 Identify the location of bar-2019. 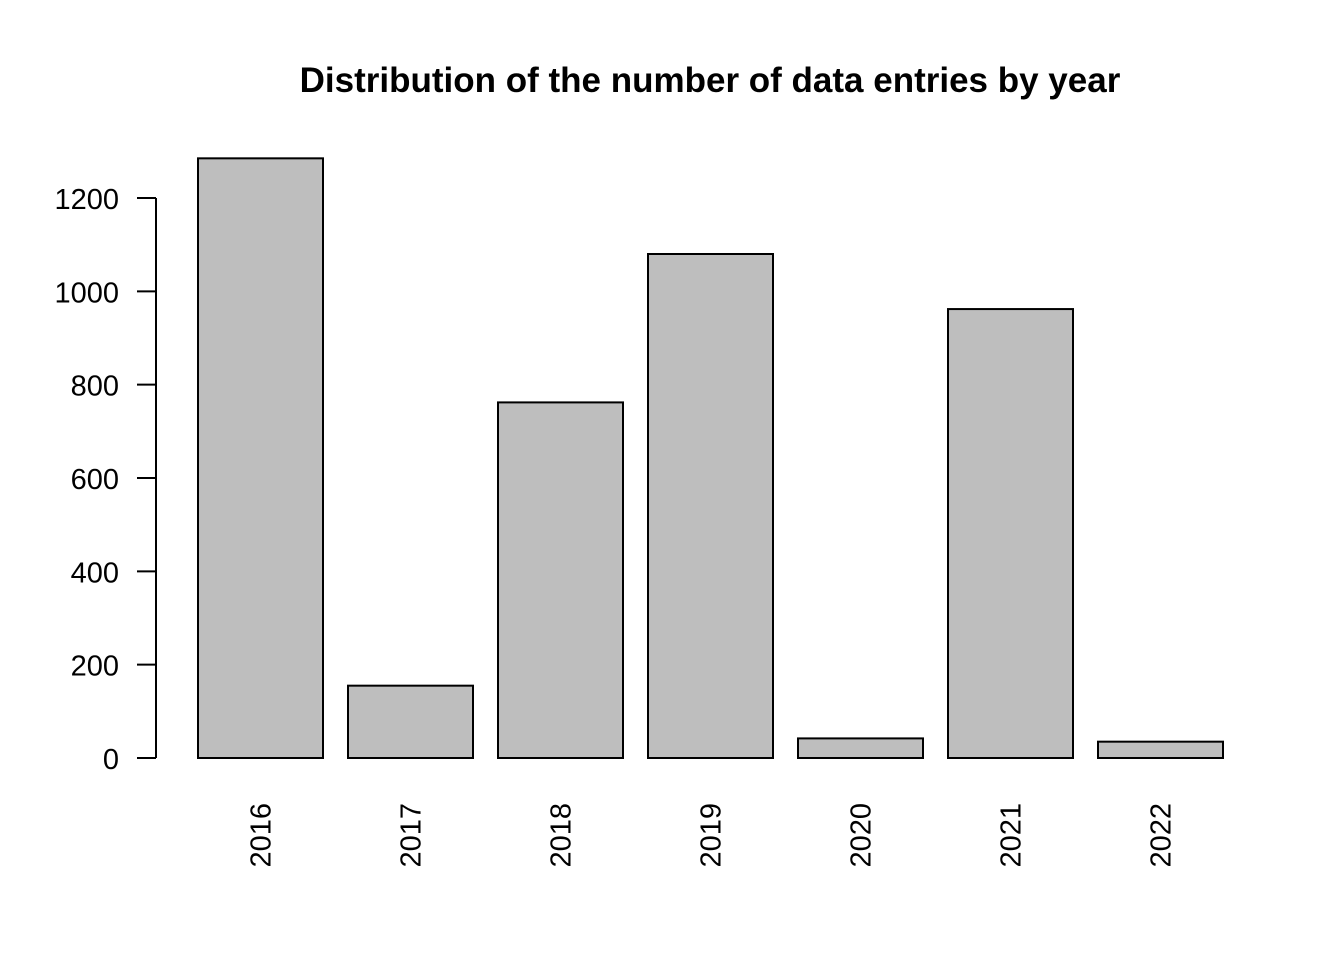
(710, 506).